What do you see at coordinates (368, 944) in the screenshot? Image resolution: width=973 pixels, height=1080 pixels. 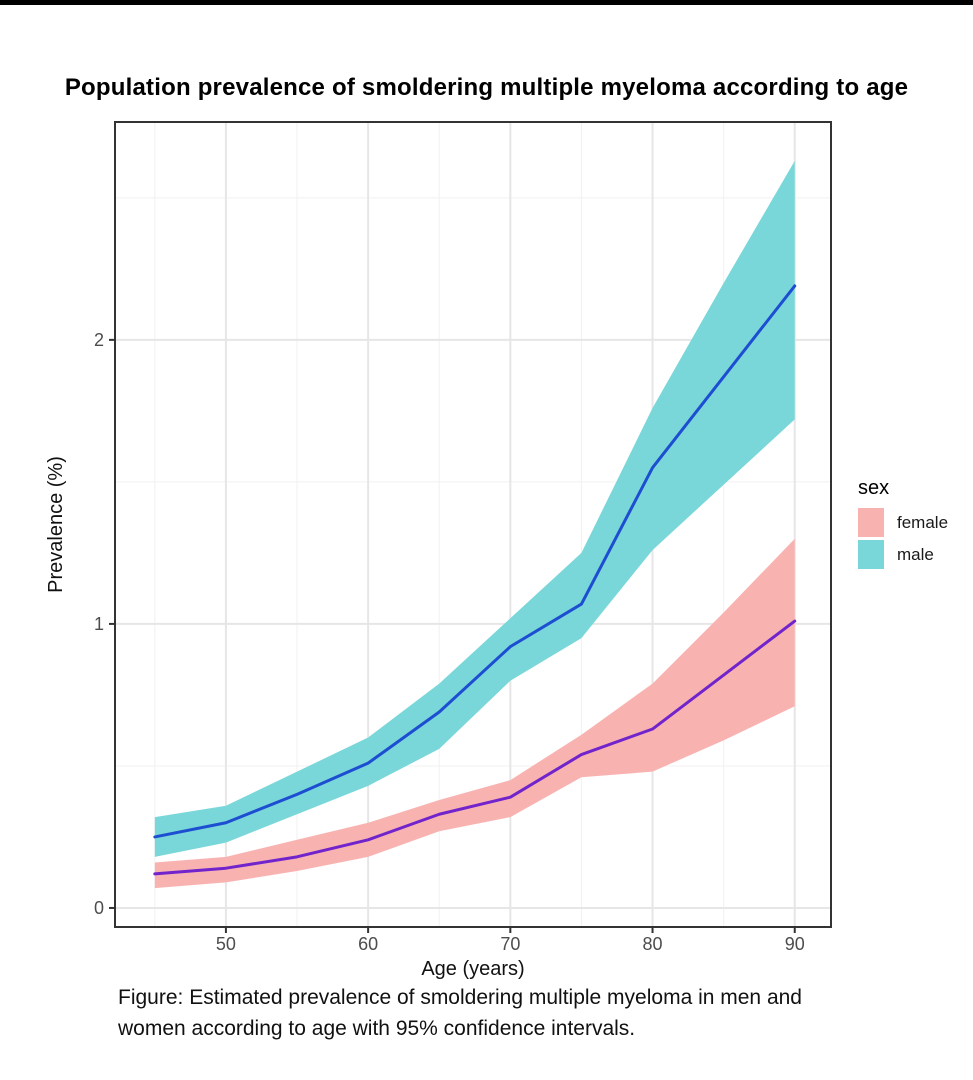 I see `x-tick-label: 60` at bounding box center [368, 944].